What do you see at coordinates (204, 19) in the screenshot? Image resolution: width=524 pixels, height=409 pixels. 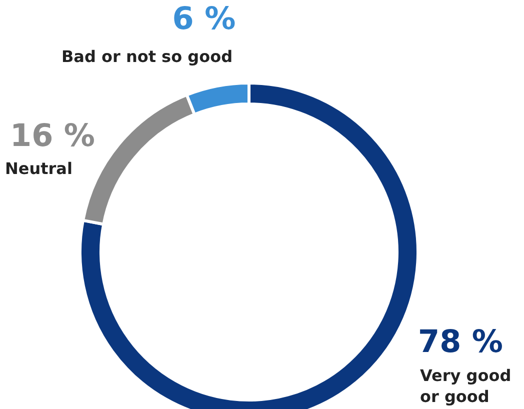 I see `data-label: 6 %` at bounding box center [204, 19].